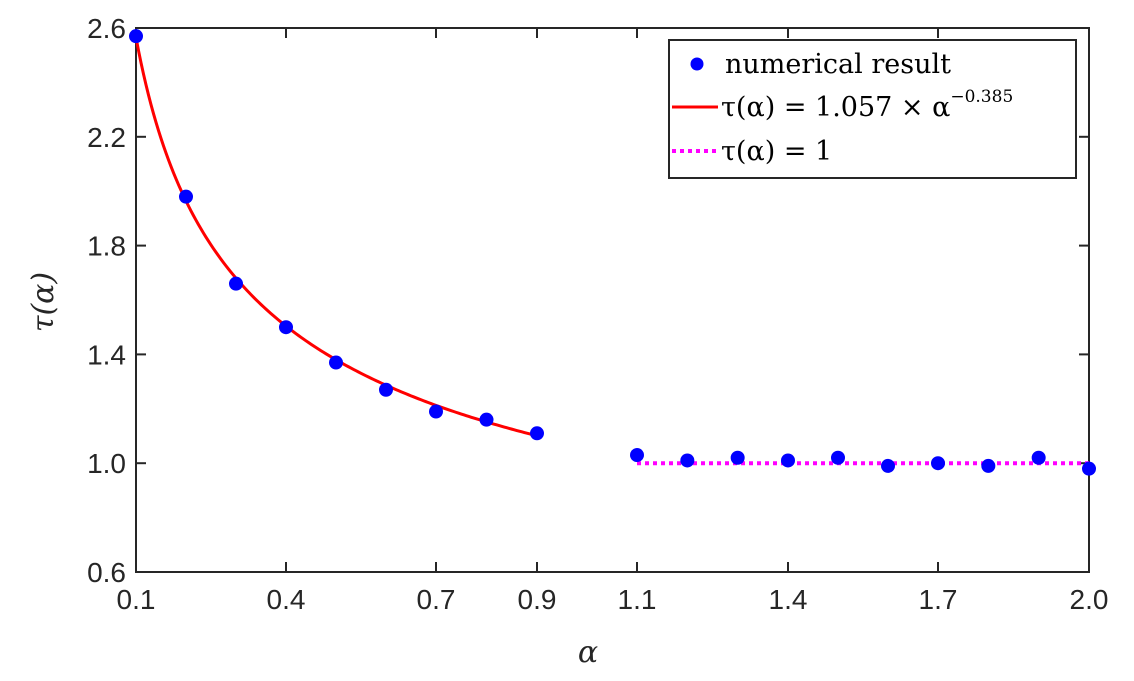 Image resolution: width=1134 pixels, height=681 pixels. Describe the element at coordinates (286, 599) in the screenshot. I see `x-tick-label: 0.4` at that location.